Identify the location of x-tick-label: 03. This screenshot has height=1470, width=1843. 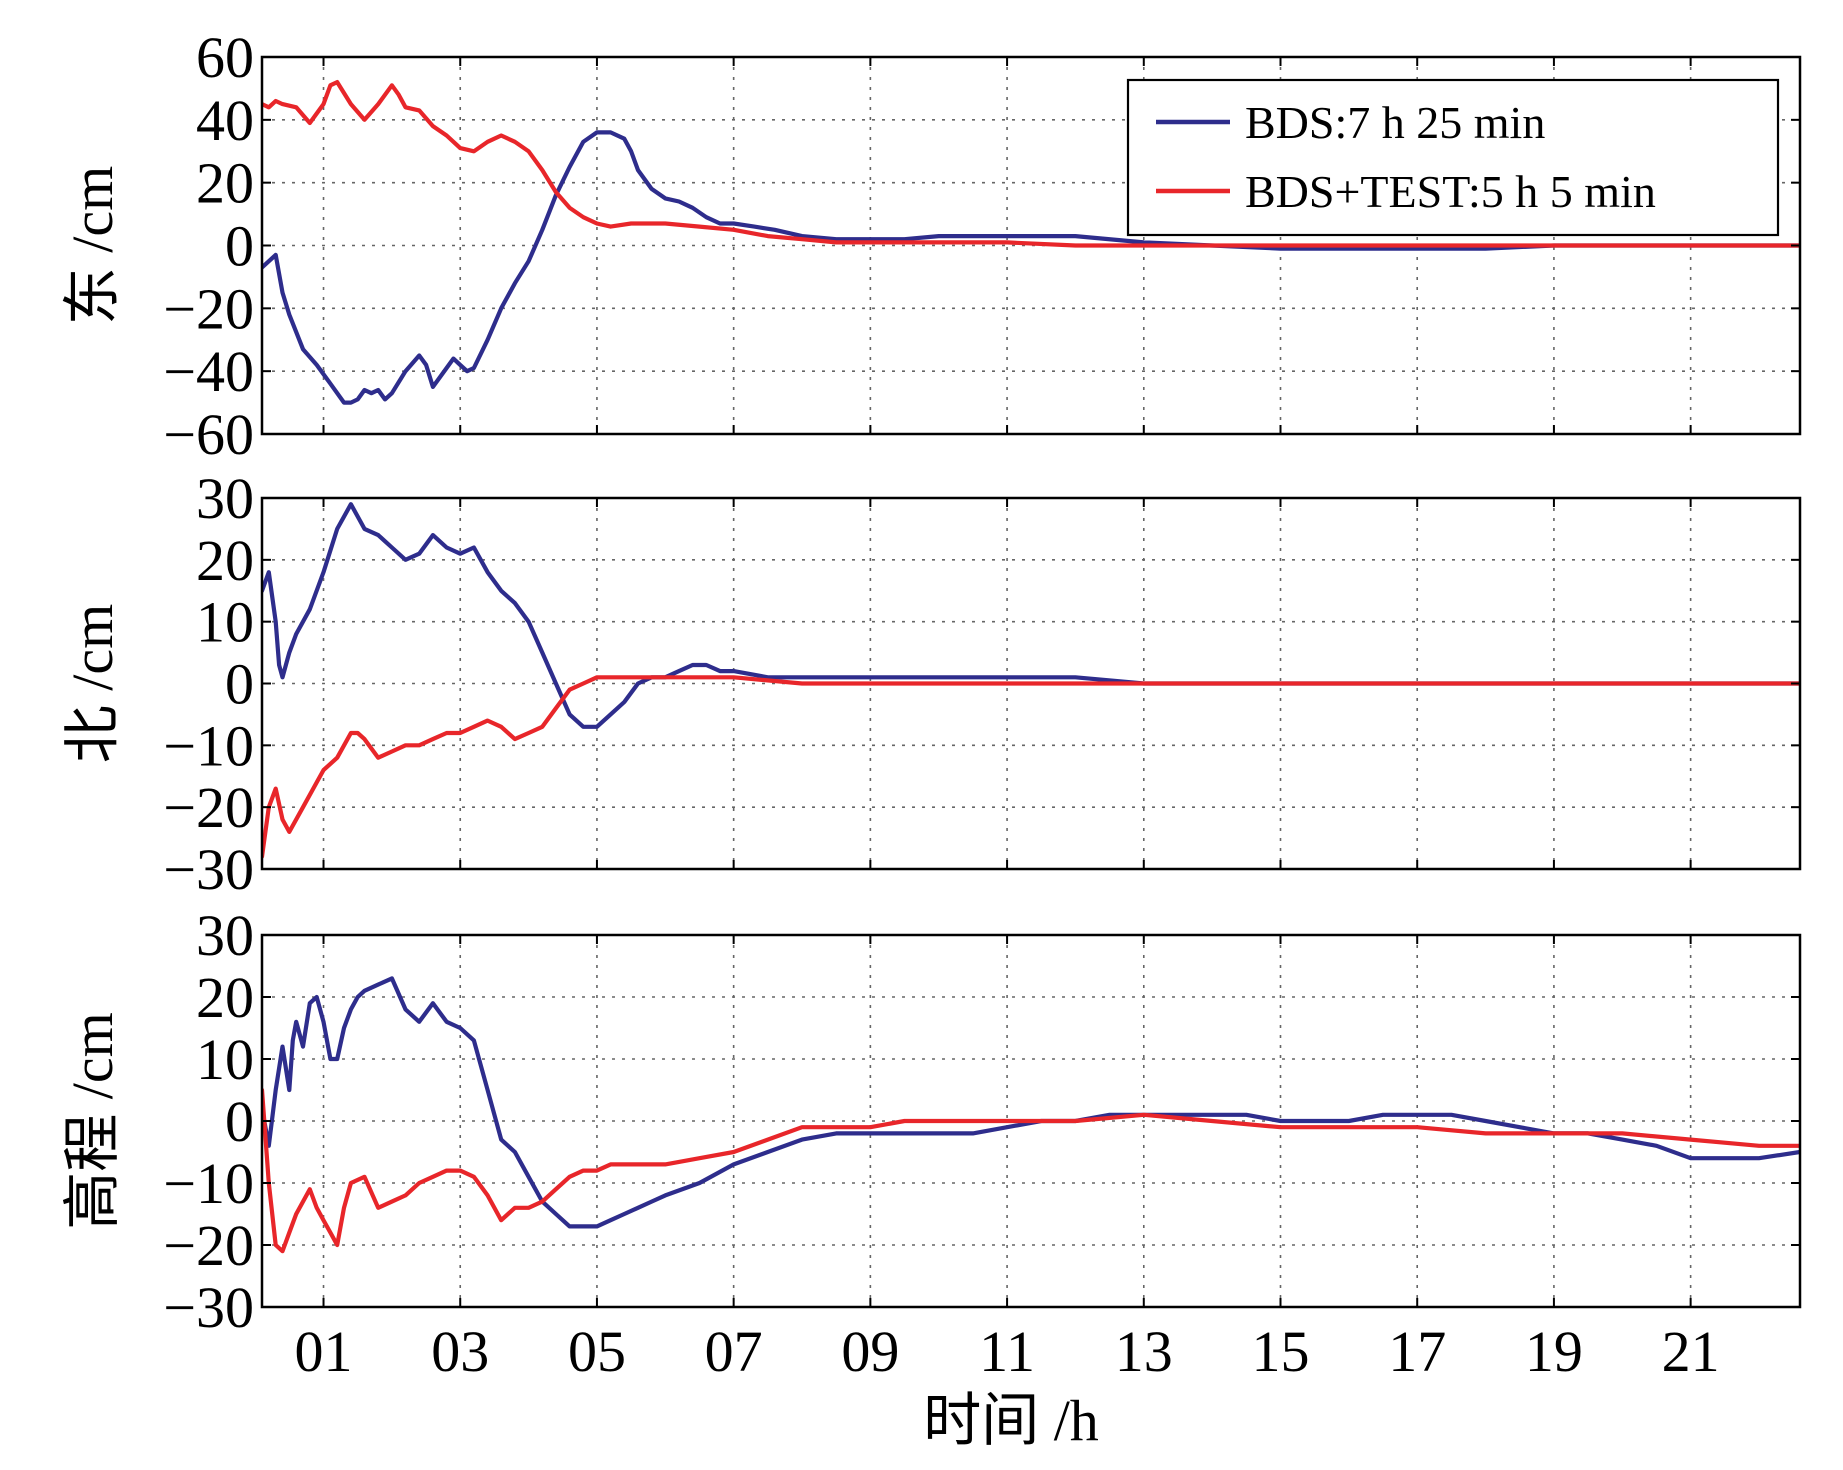
(460, 1351).